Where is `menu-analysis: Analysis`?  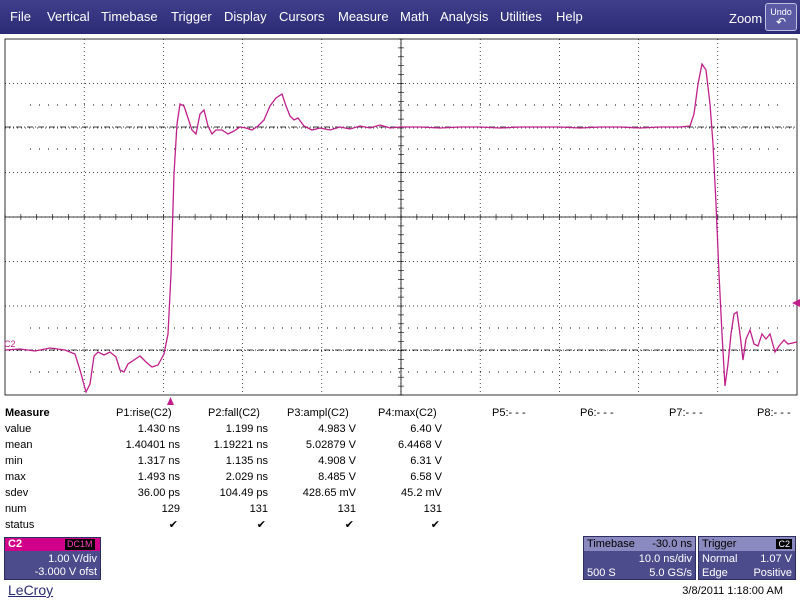
menu-analysis: Analysis is located at coordinates (464, 16).